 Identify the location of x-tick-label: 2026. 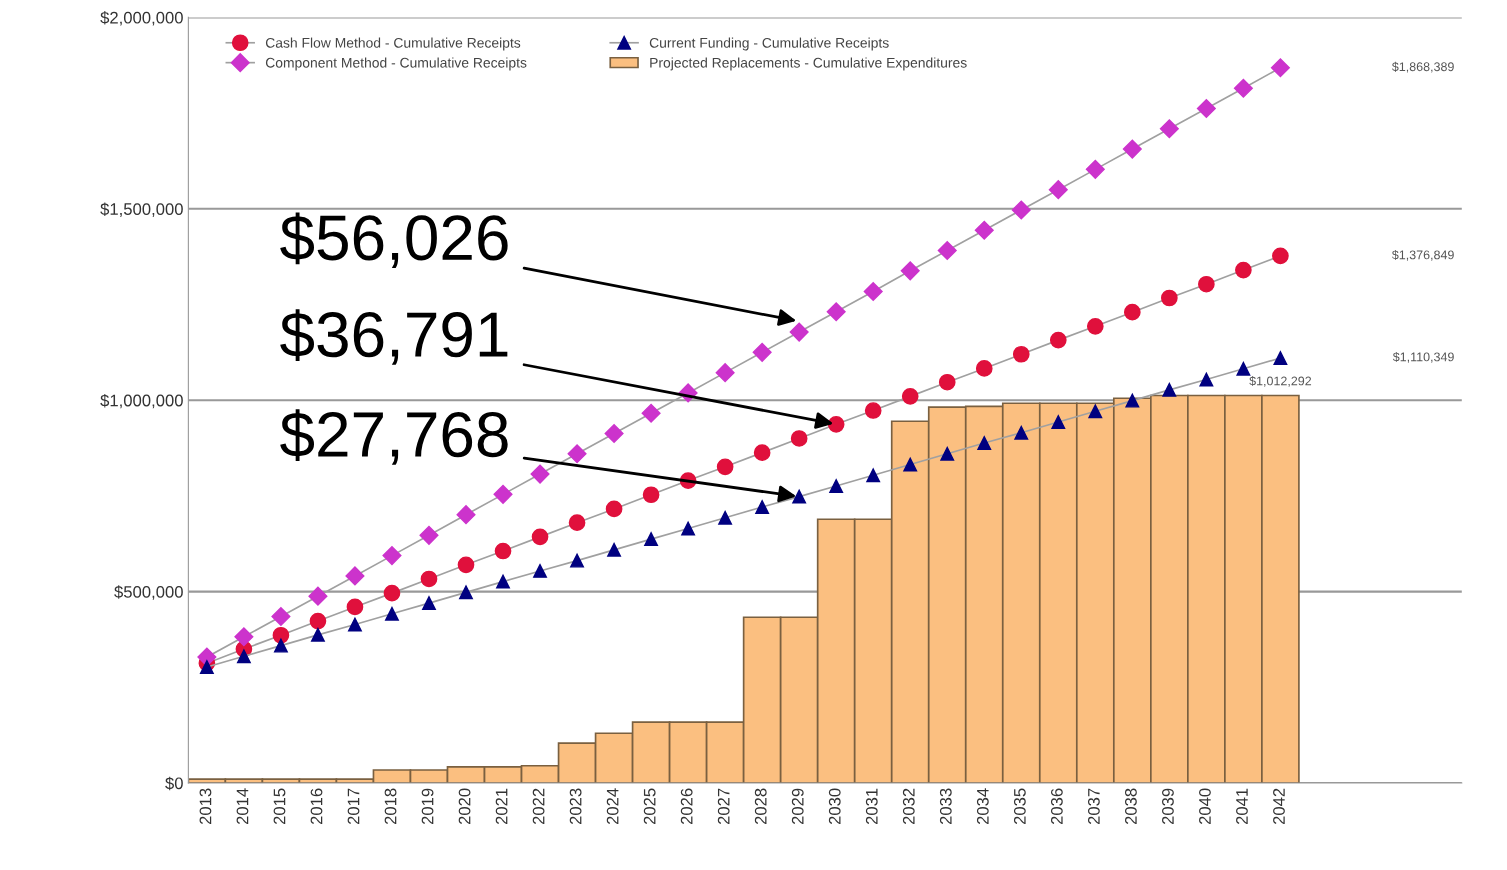
(686, 806).